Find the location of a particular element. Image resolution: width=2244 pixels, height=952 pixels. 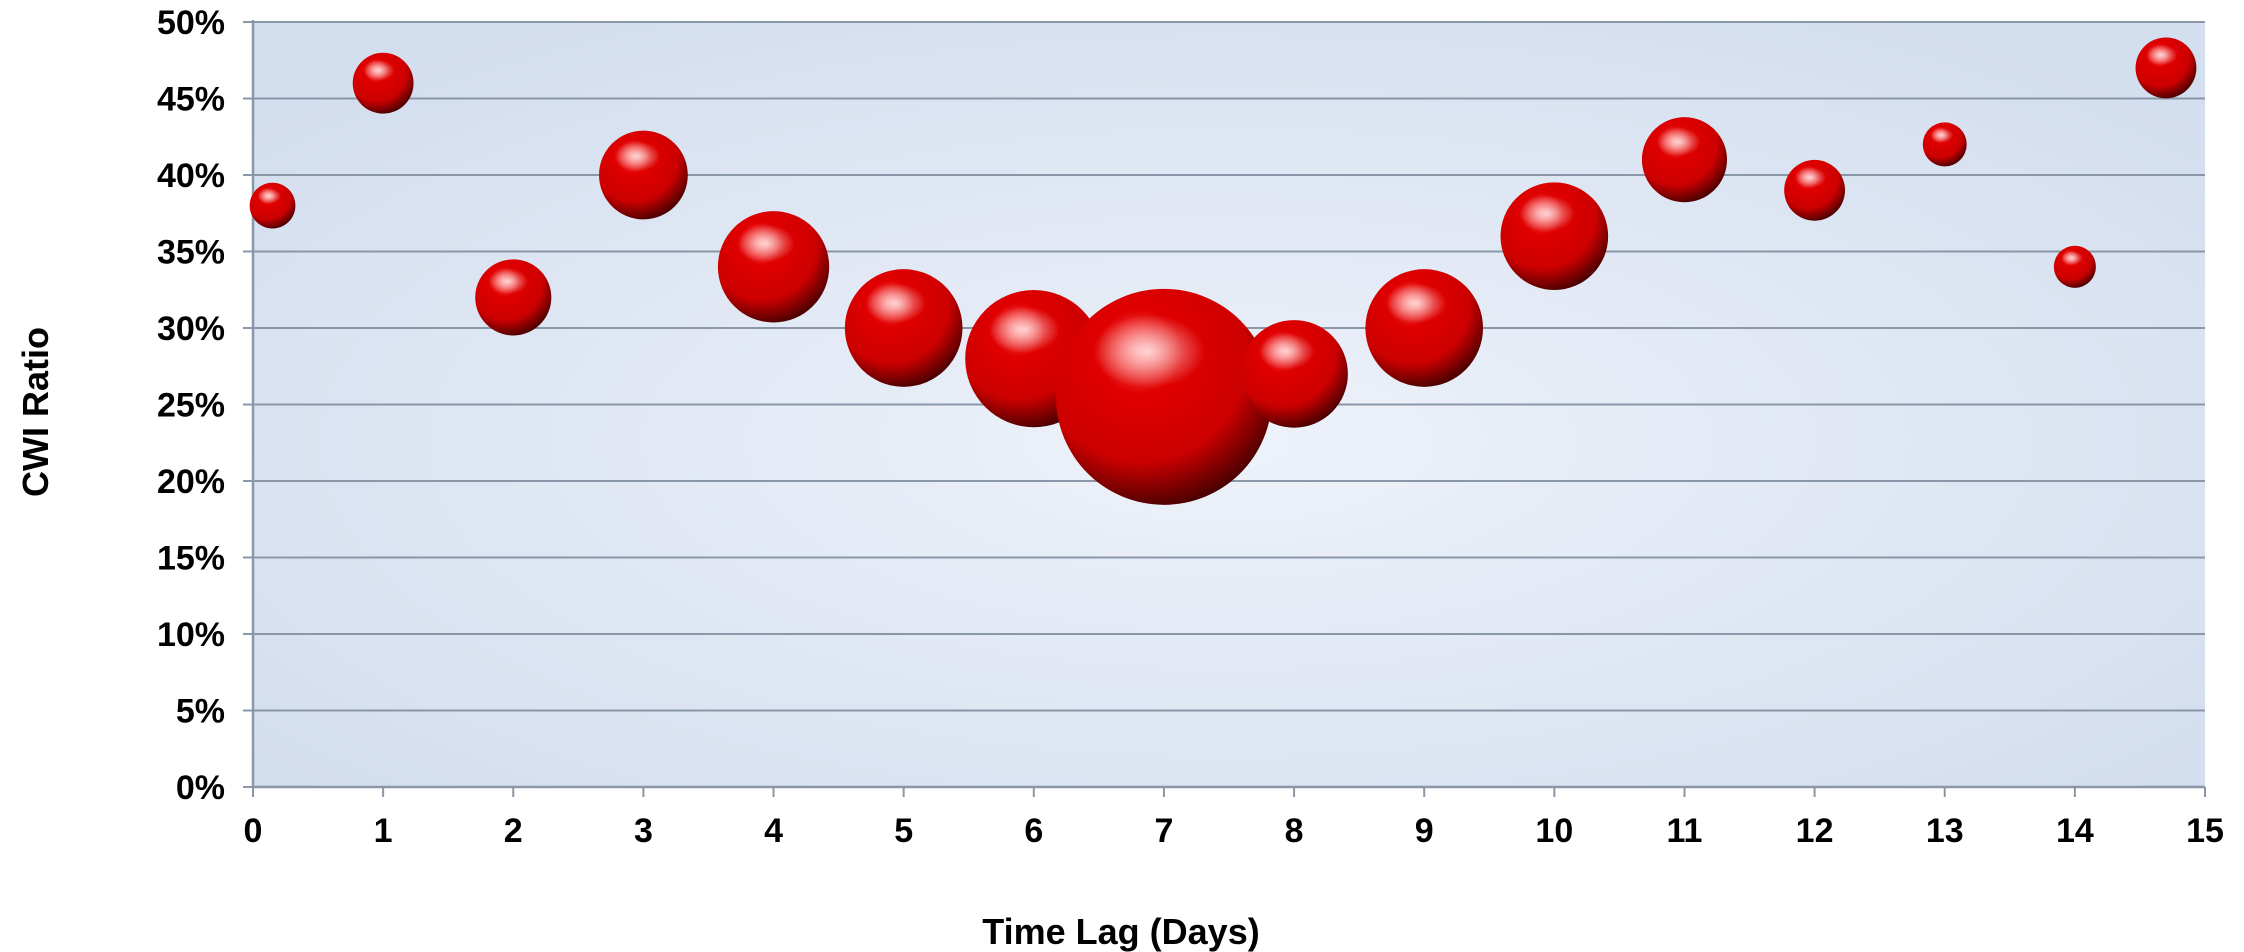

y-tick-label: 25% is located at coordinates (191, 406).